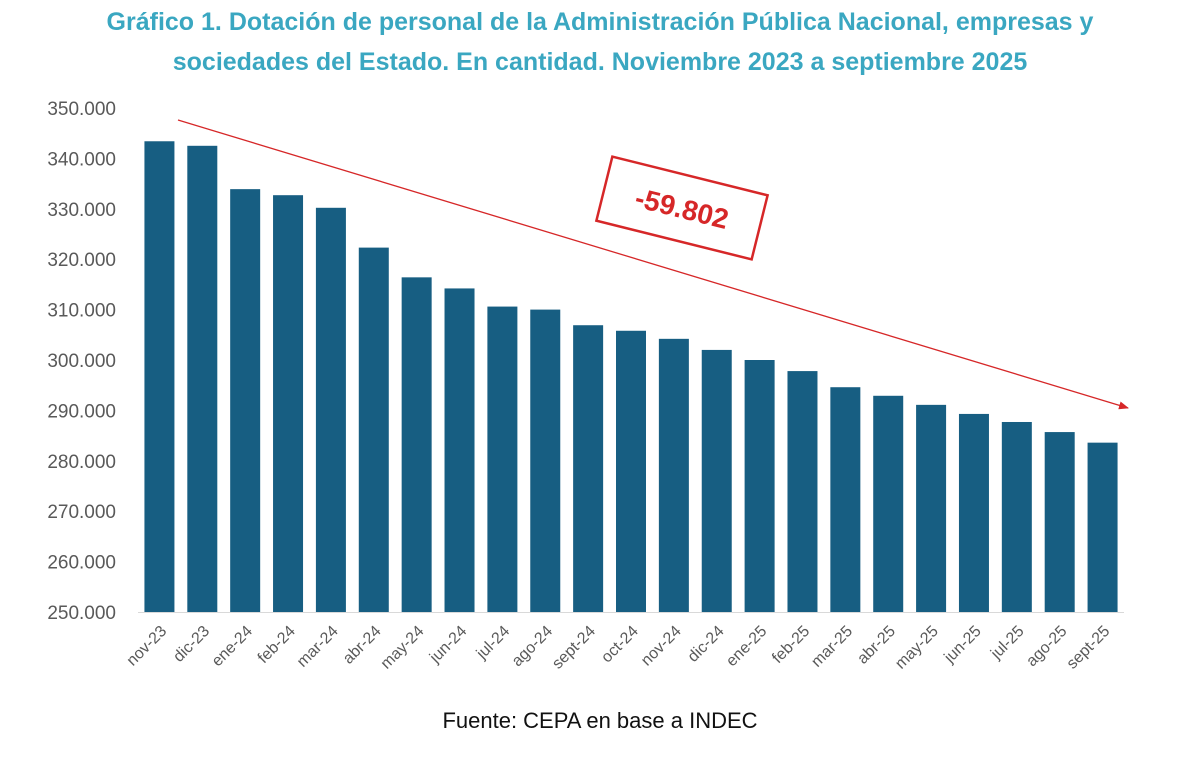 This screenshot has height=762, width=1200. I want to click on y-tick-label: 290.000, so click(81, 411).